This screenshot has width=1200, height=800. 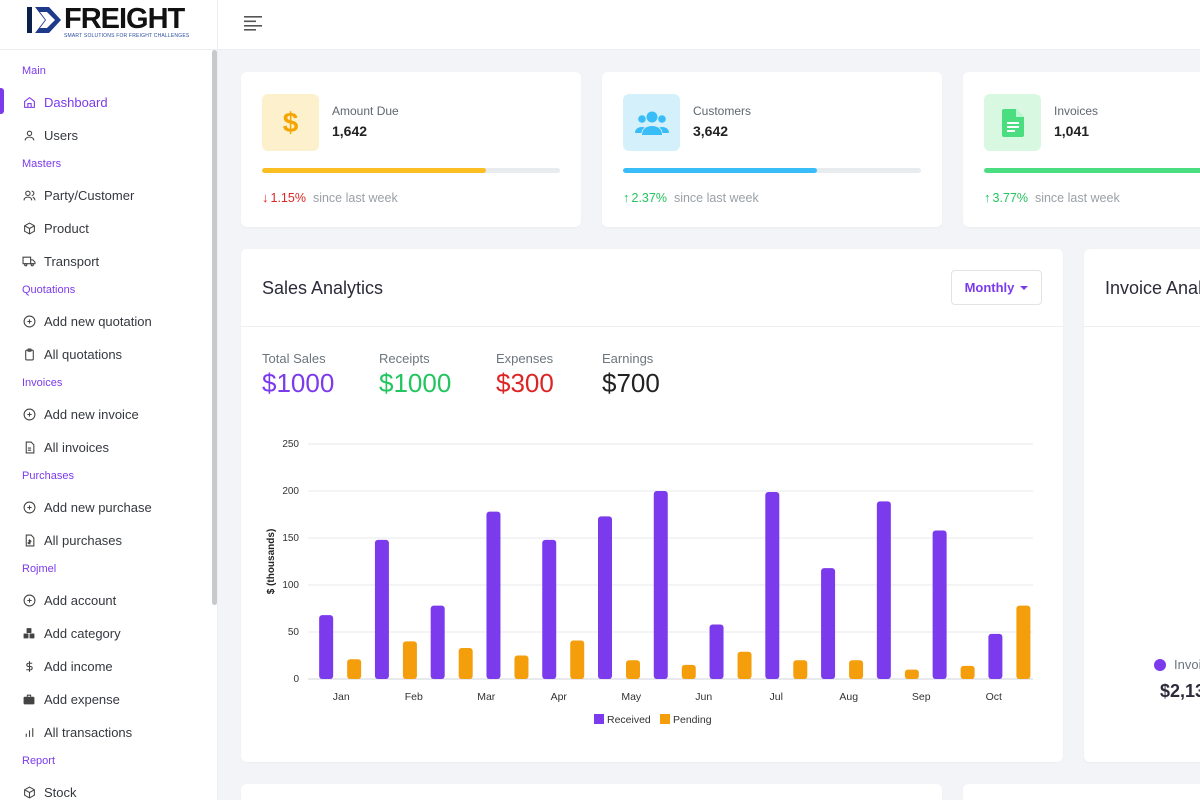 What do you see at coordinates (29, 540) in the screenshot?
I see `file-dollar-icon` at bounding box center [29, 540].